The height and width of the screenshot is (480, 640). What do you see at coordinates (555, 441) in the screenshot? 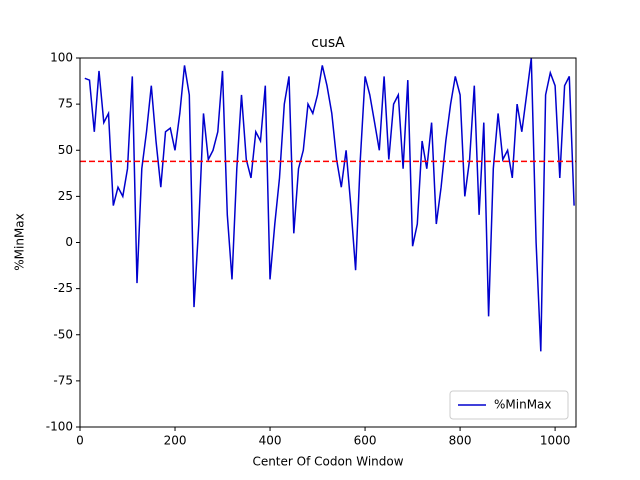
I see `x-tick-label: 1000` at bounding box center [555, 441].